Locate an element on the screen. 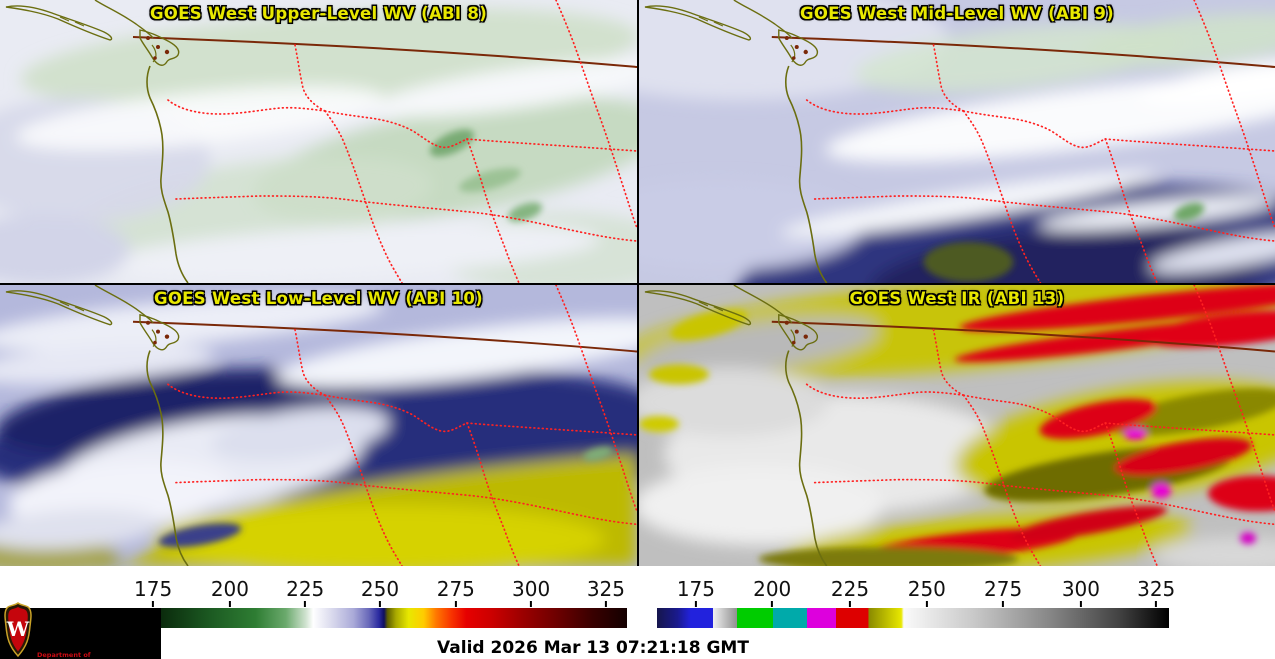  ir-tick-label: 300 is located at coordinates (1081, 589).